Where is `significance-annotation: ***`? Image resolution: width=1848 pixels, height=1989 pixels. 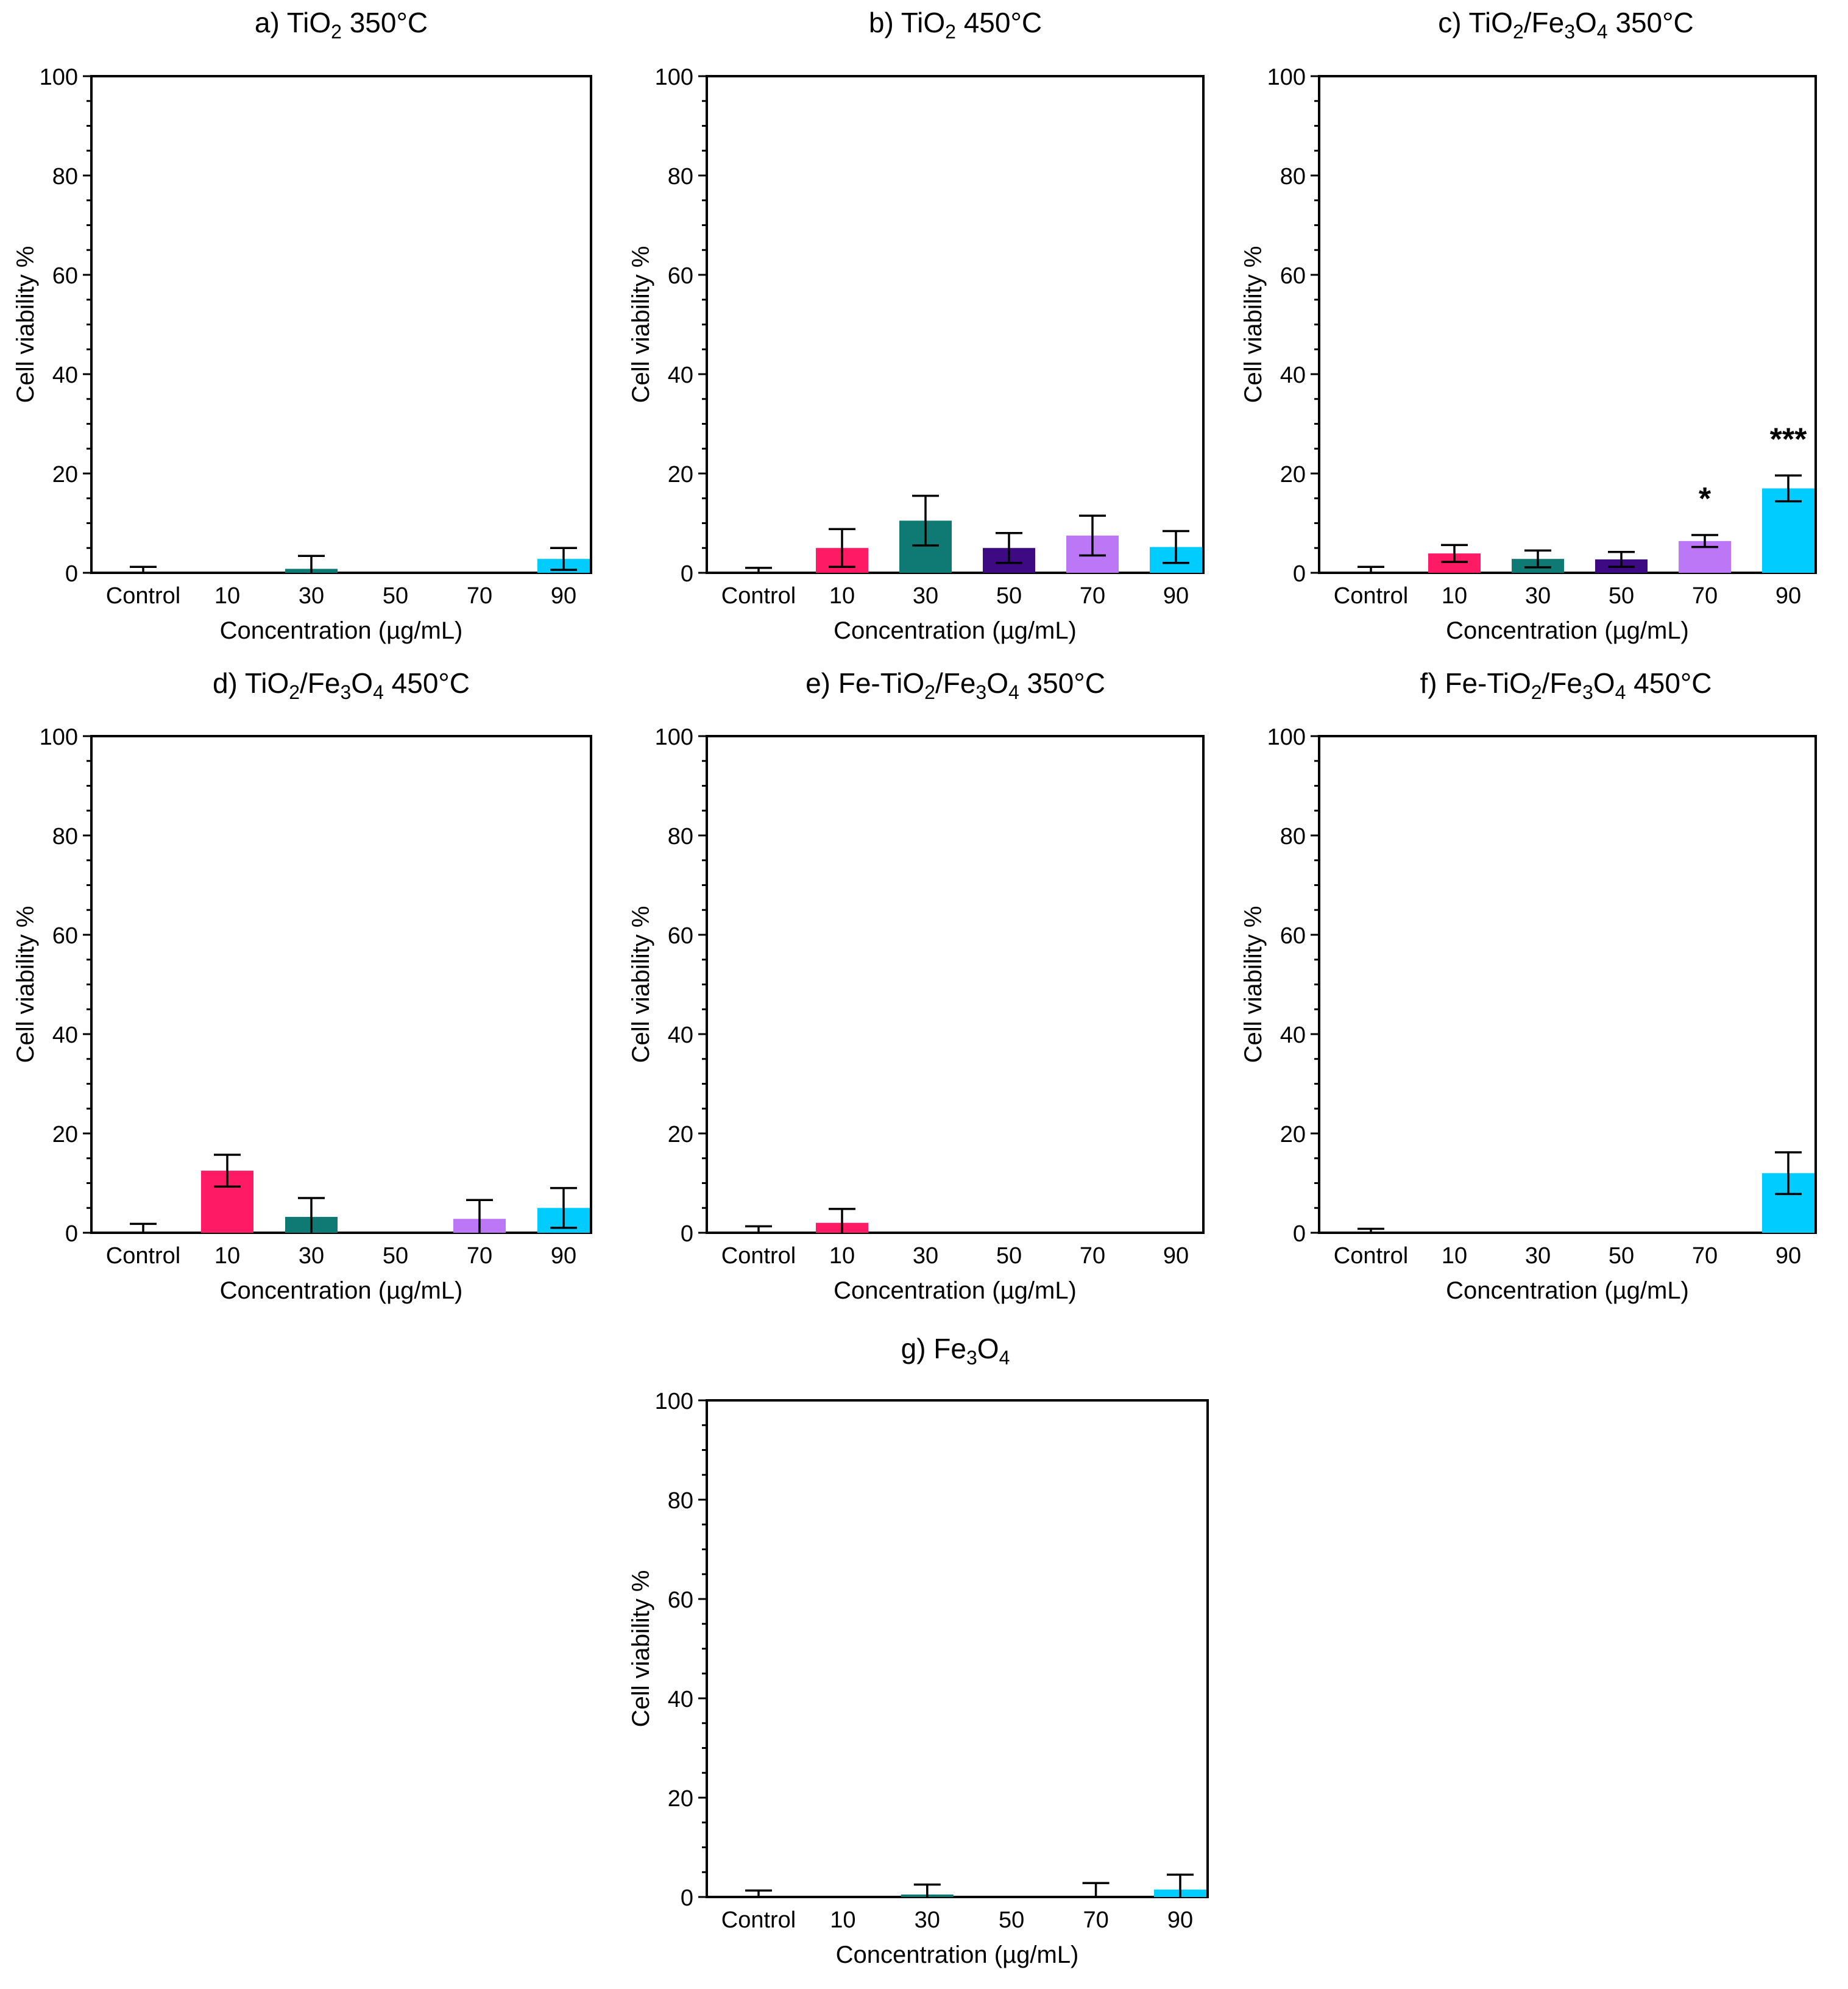 significance-annotation: *** is located at coordinates (1788, 439).